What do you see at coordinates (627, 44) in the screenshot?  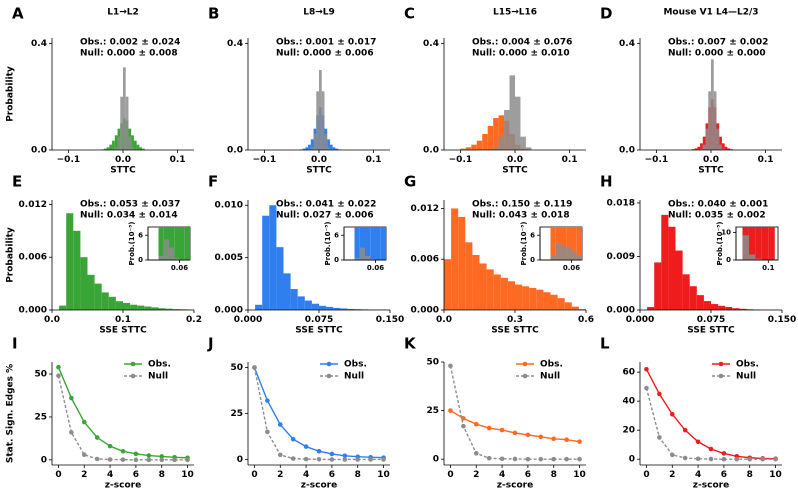 I see `y-tick-label: 0.4` at bounding box center [627, 44].